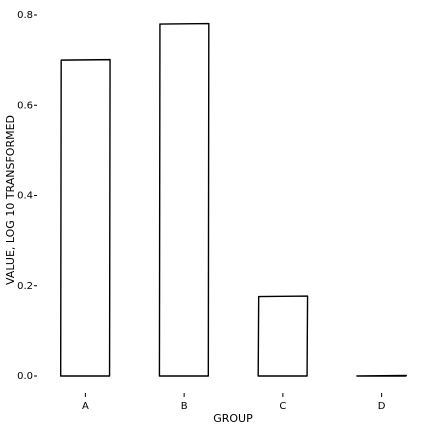  Describe the element at coordinates (382, 406) in the screenshot. I see `x-tick-label: D` at that location.